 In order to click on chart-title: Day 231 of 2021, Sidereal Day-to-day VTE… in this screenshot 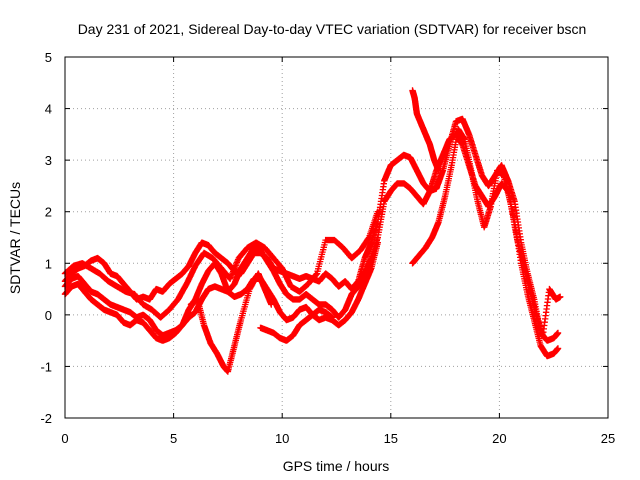, I will do `click(332, 29)`.